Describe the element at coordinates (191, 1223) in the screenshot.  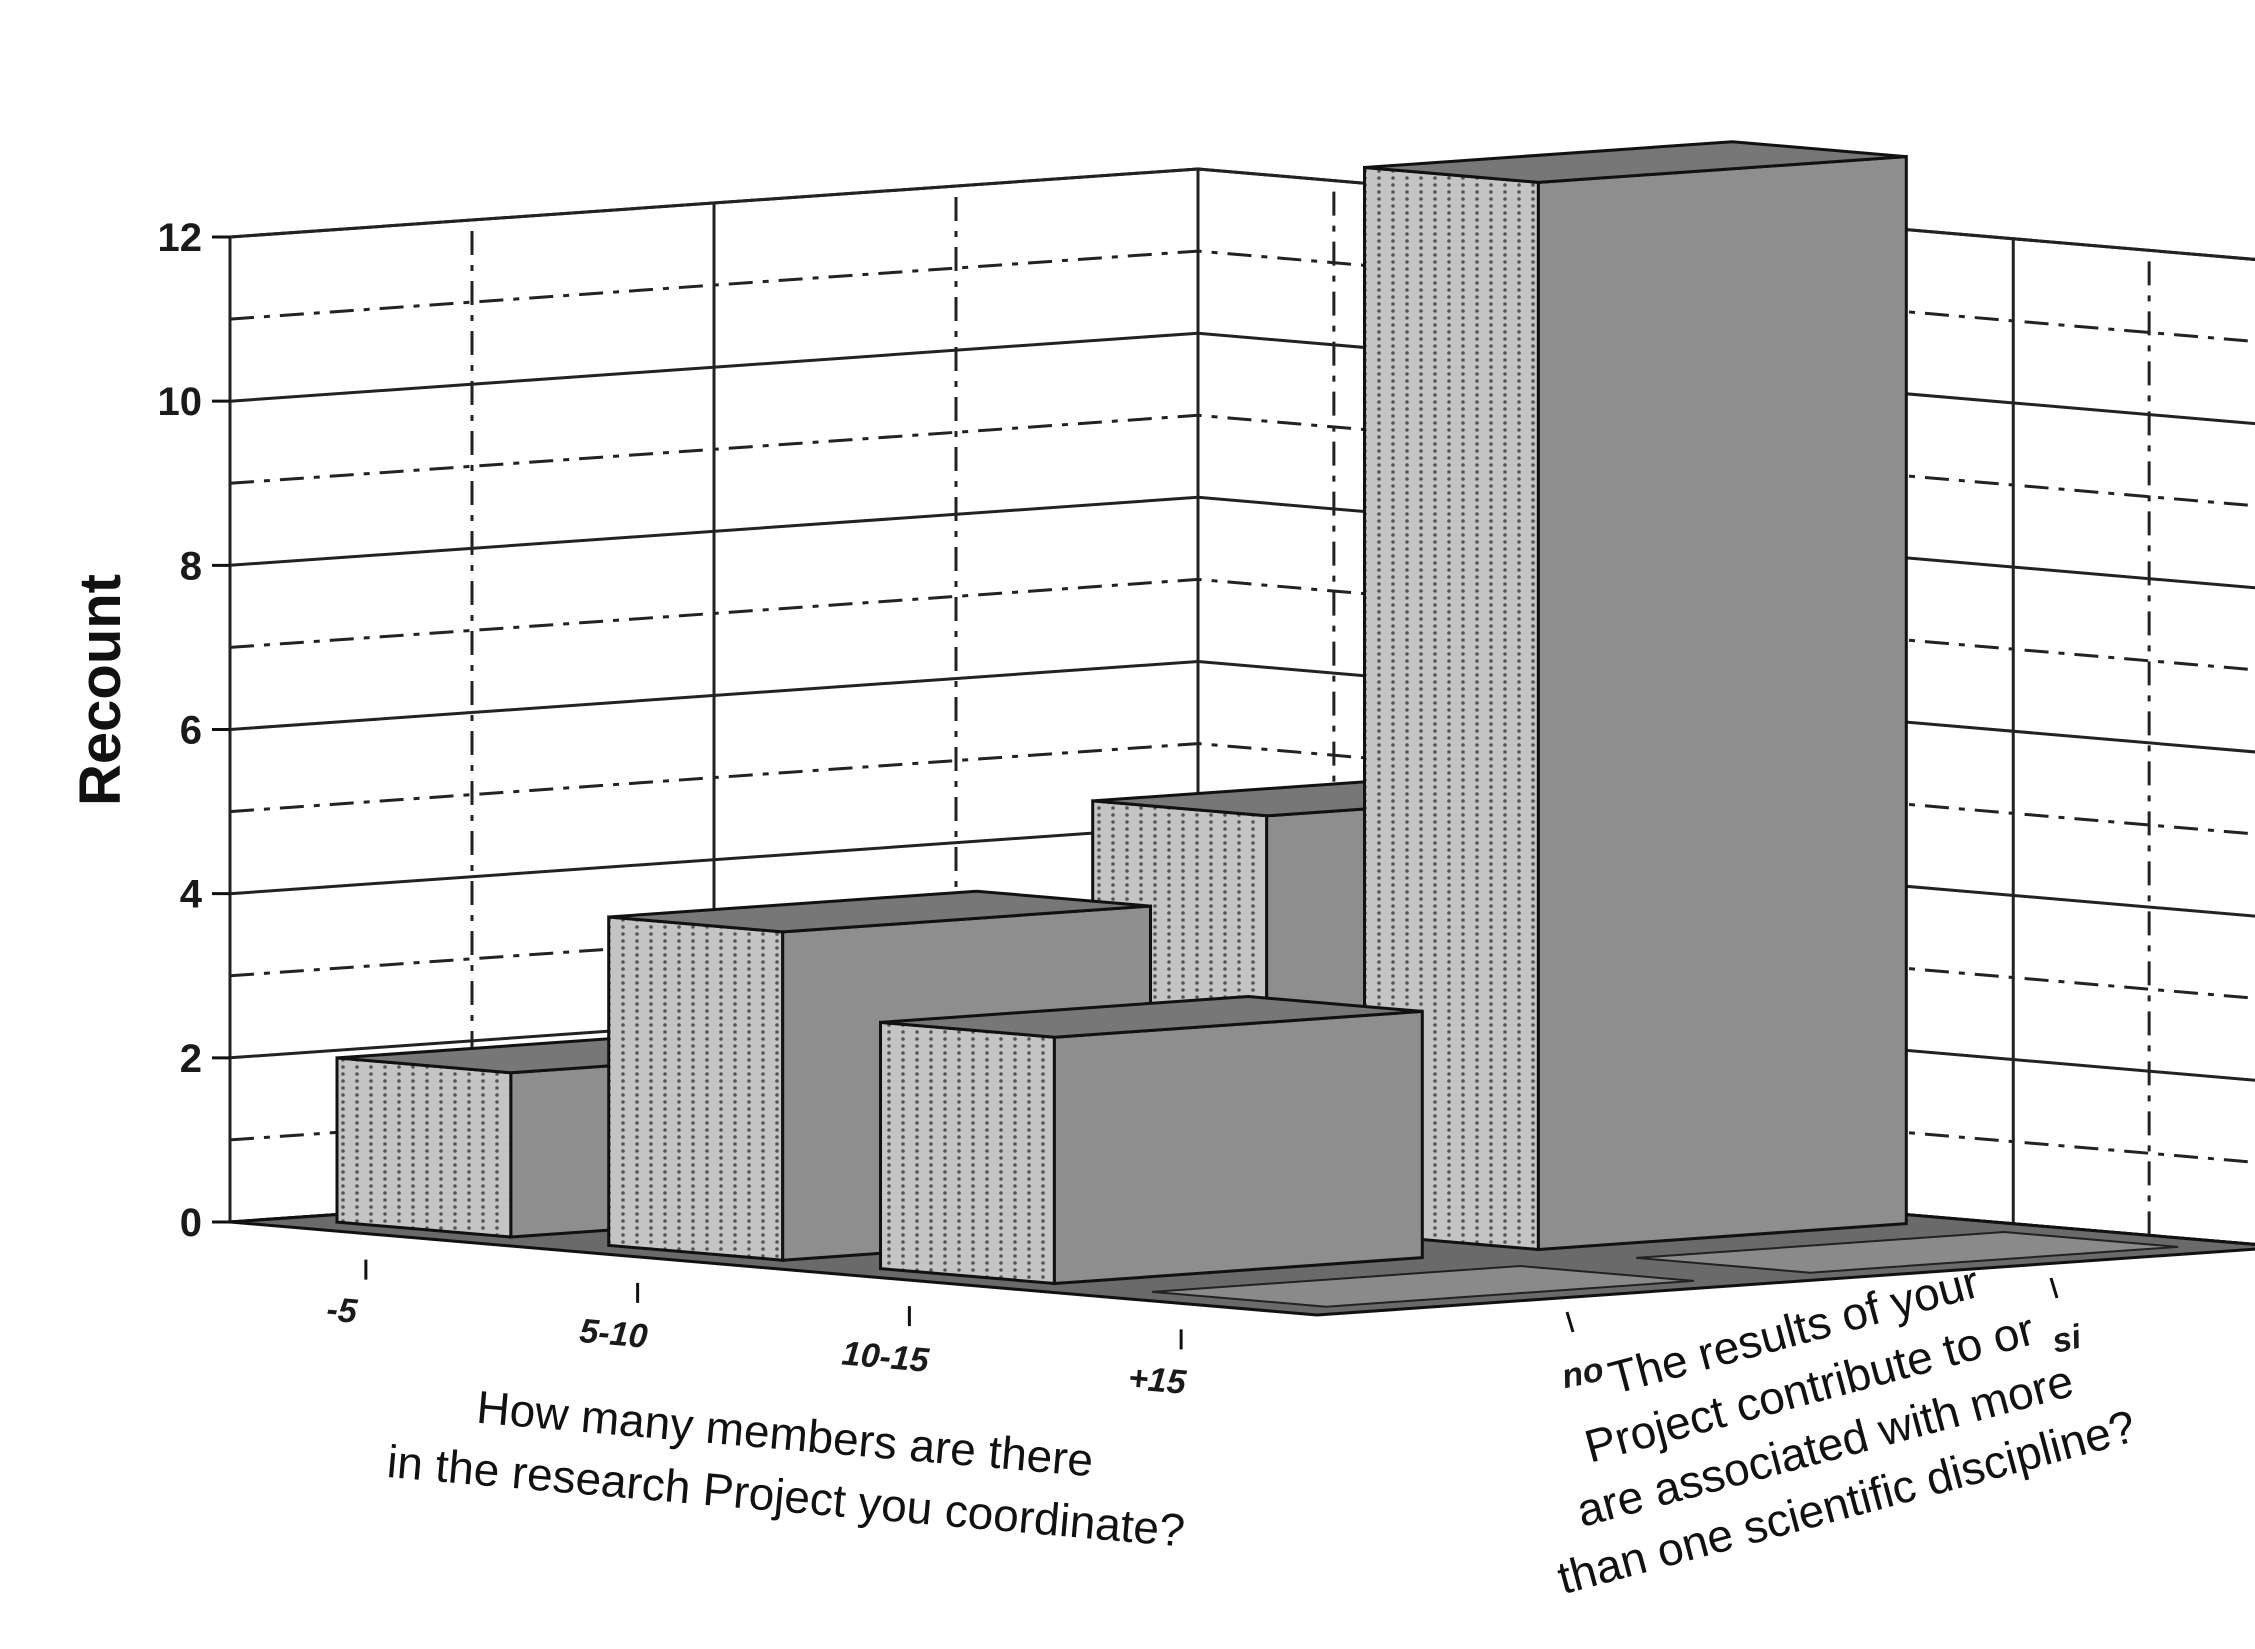
I see `y-tick-label: 0` at that location.